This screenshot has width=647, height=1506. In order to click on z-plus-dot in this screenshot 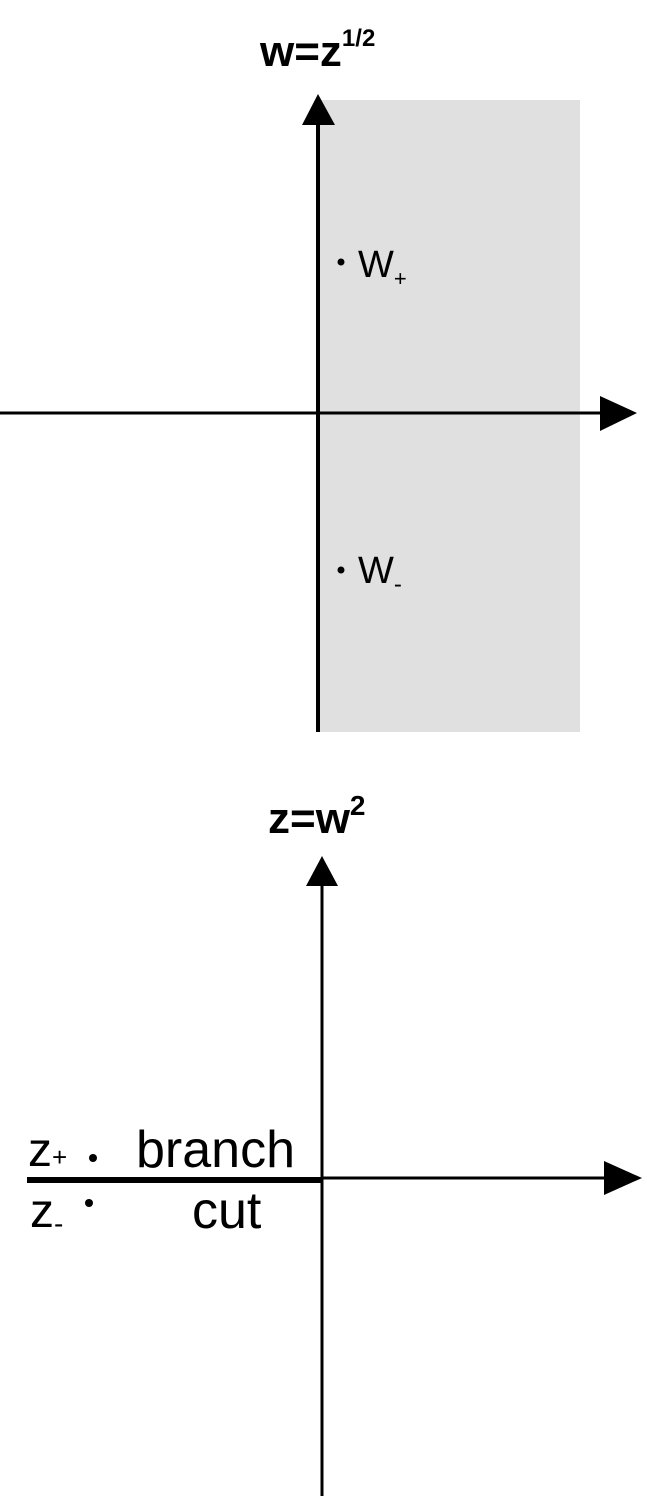, I will do `click(93, 1158)`.